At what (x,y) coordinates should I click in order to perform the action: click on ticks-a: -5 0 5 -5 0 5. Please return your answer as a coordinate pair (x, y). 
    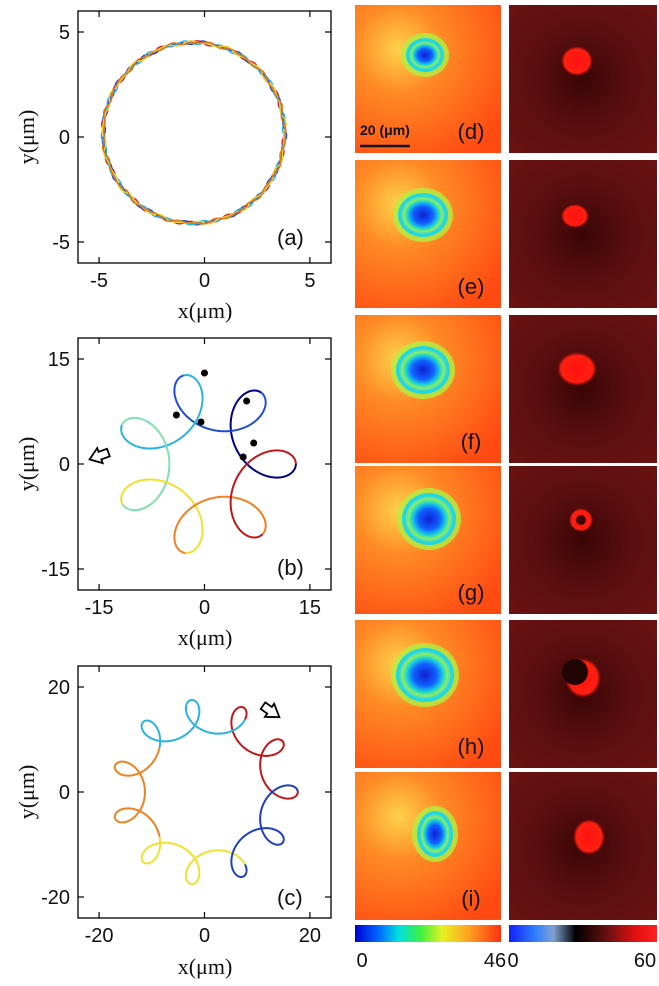
    Looking at the image, I should click on (191, 151).